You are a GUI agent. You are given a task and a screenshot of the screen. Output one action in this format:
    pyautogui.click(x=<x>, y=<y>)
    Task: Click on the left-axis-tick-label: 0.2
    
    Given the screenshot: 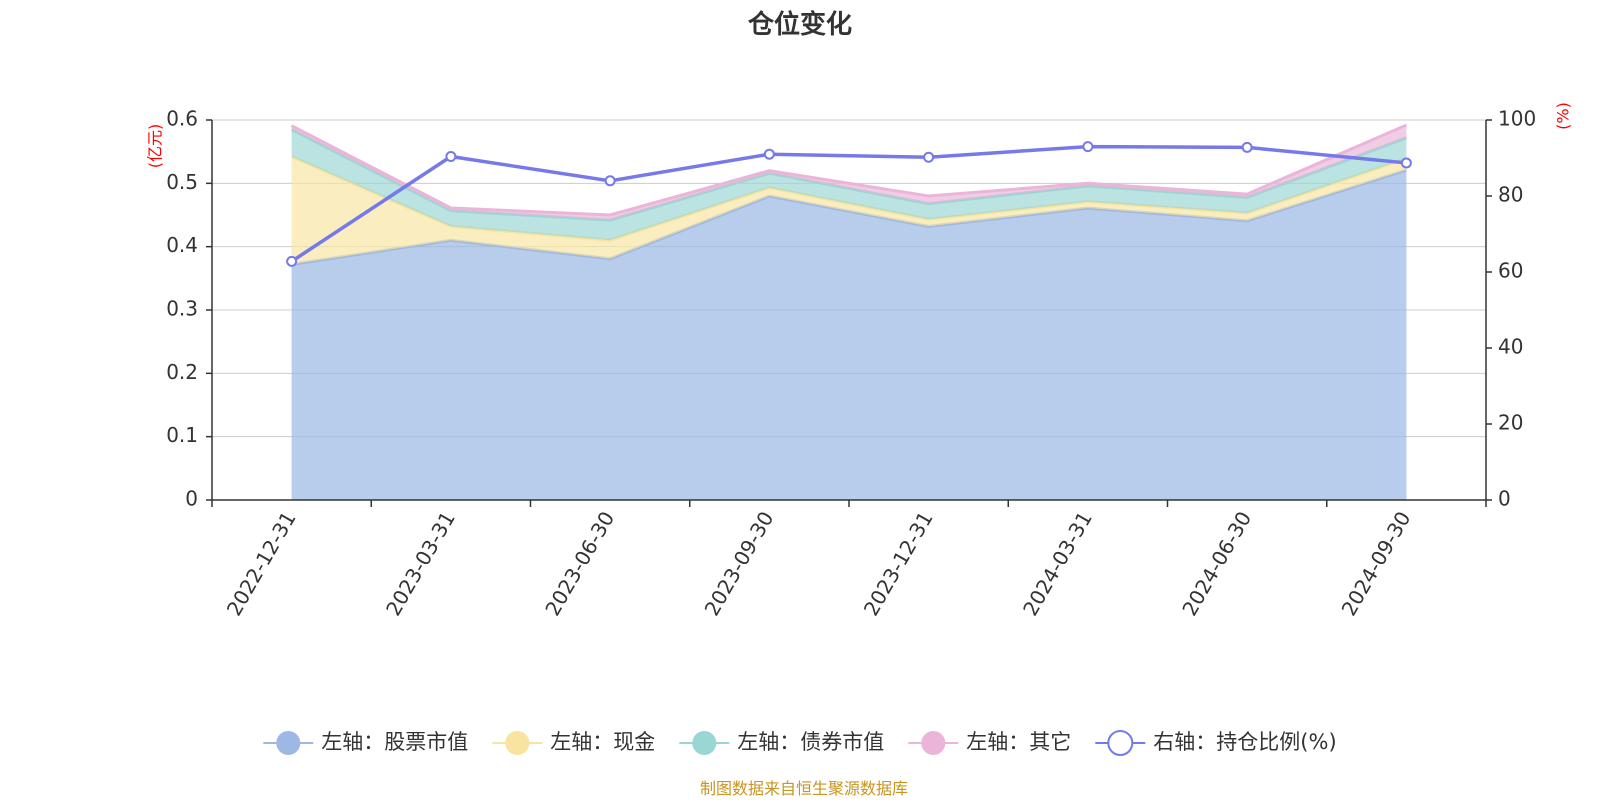 What is the action you would take?
    pyautogui.click(x=182, y=372)
    